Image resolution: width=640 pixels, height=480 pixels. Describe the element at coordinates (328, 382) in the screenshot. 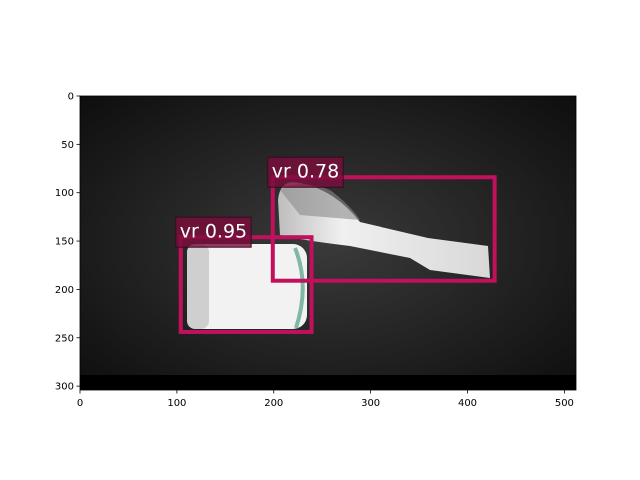

I see `photo-strip` at that location.